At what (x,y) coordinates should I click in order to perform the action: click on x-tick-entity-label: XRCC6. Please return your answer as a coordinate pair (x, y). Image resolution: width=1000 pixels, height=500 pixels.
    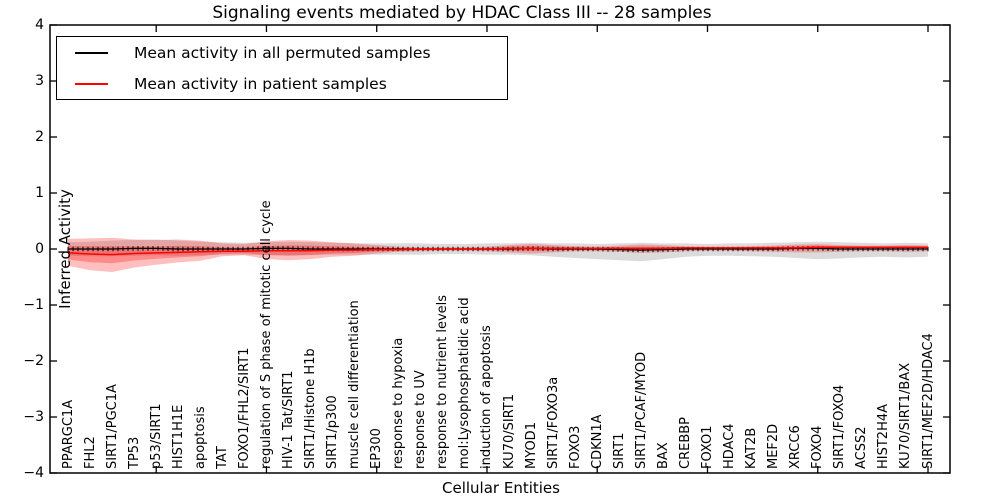
    Looking at the image, I should click on (796, 447).